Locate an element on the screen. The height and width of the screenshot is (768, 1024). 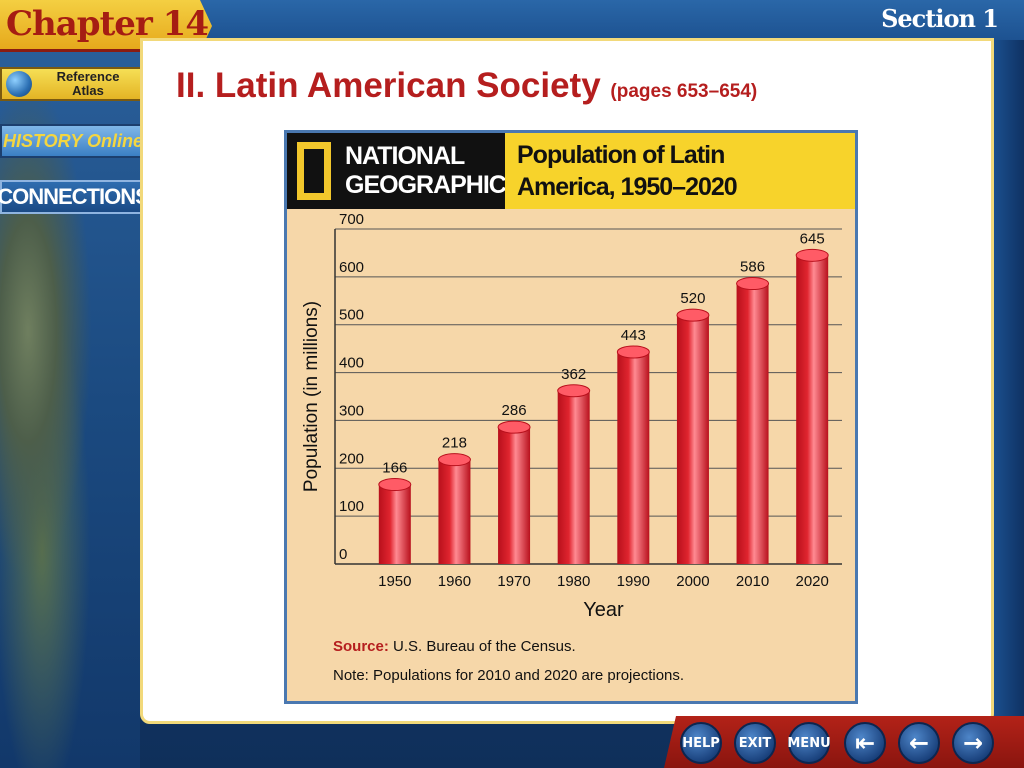
national-geographic-text: NATIONAL GEOGRAPHIC is located at coordinates (426, 171).